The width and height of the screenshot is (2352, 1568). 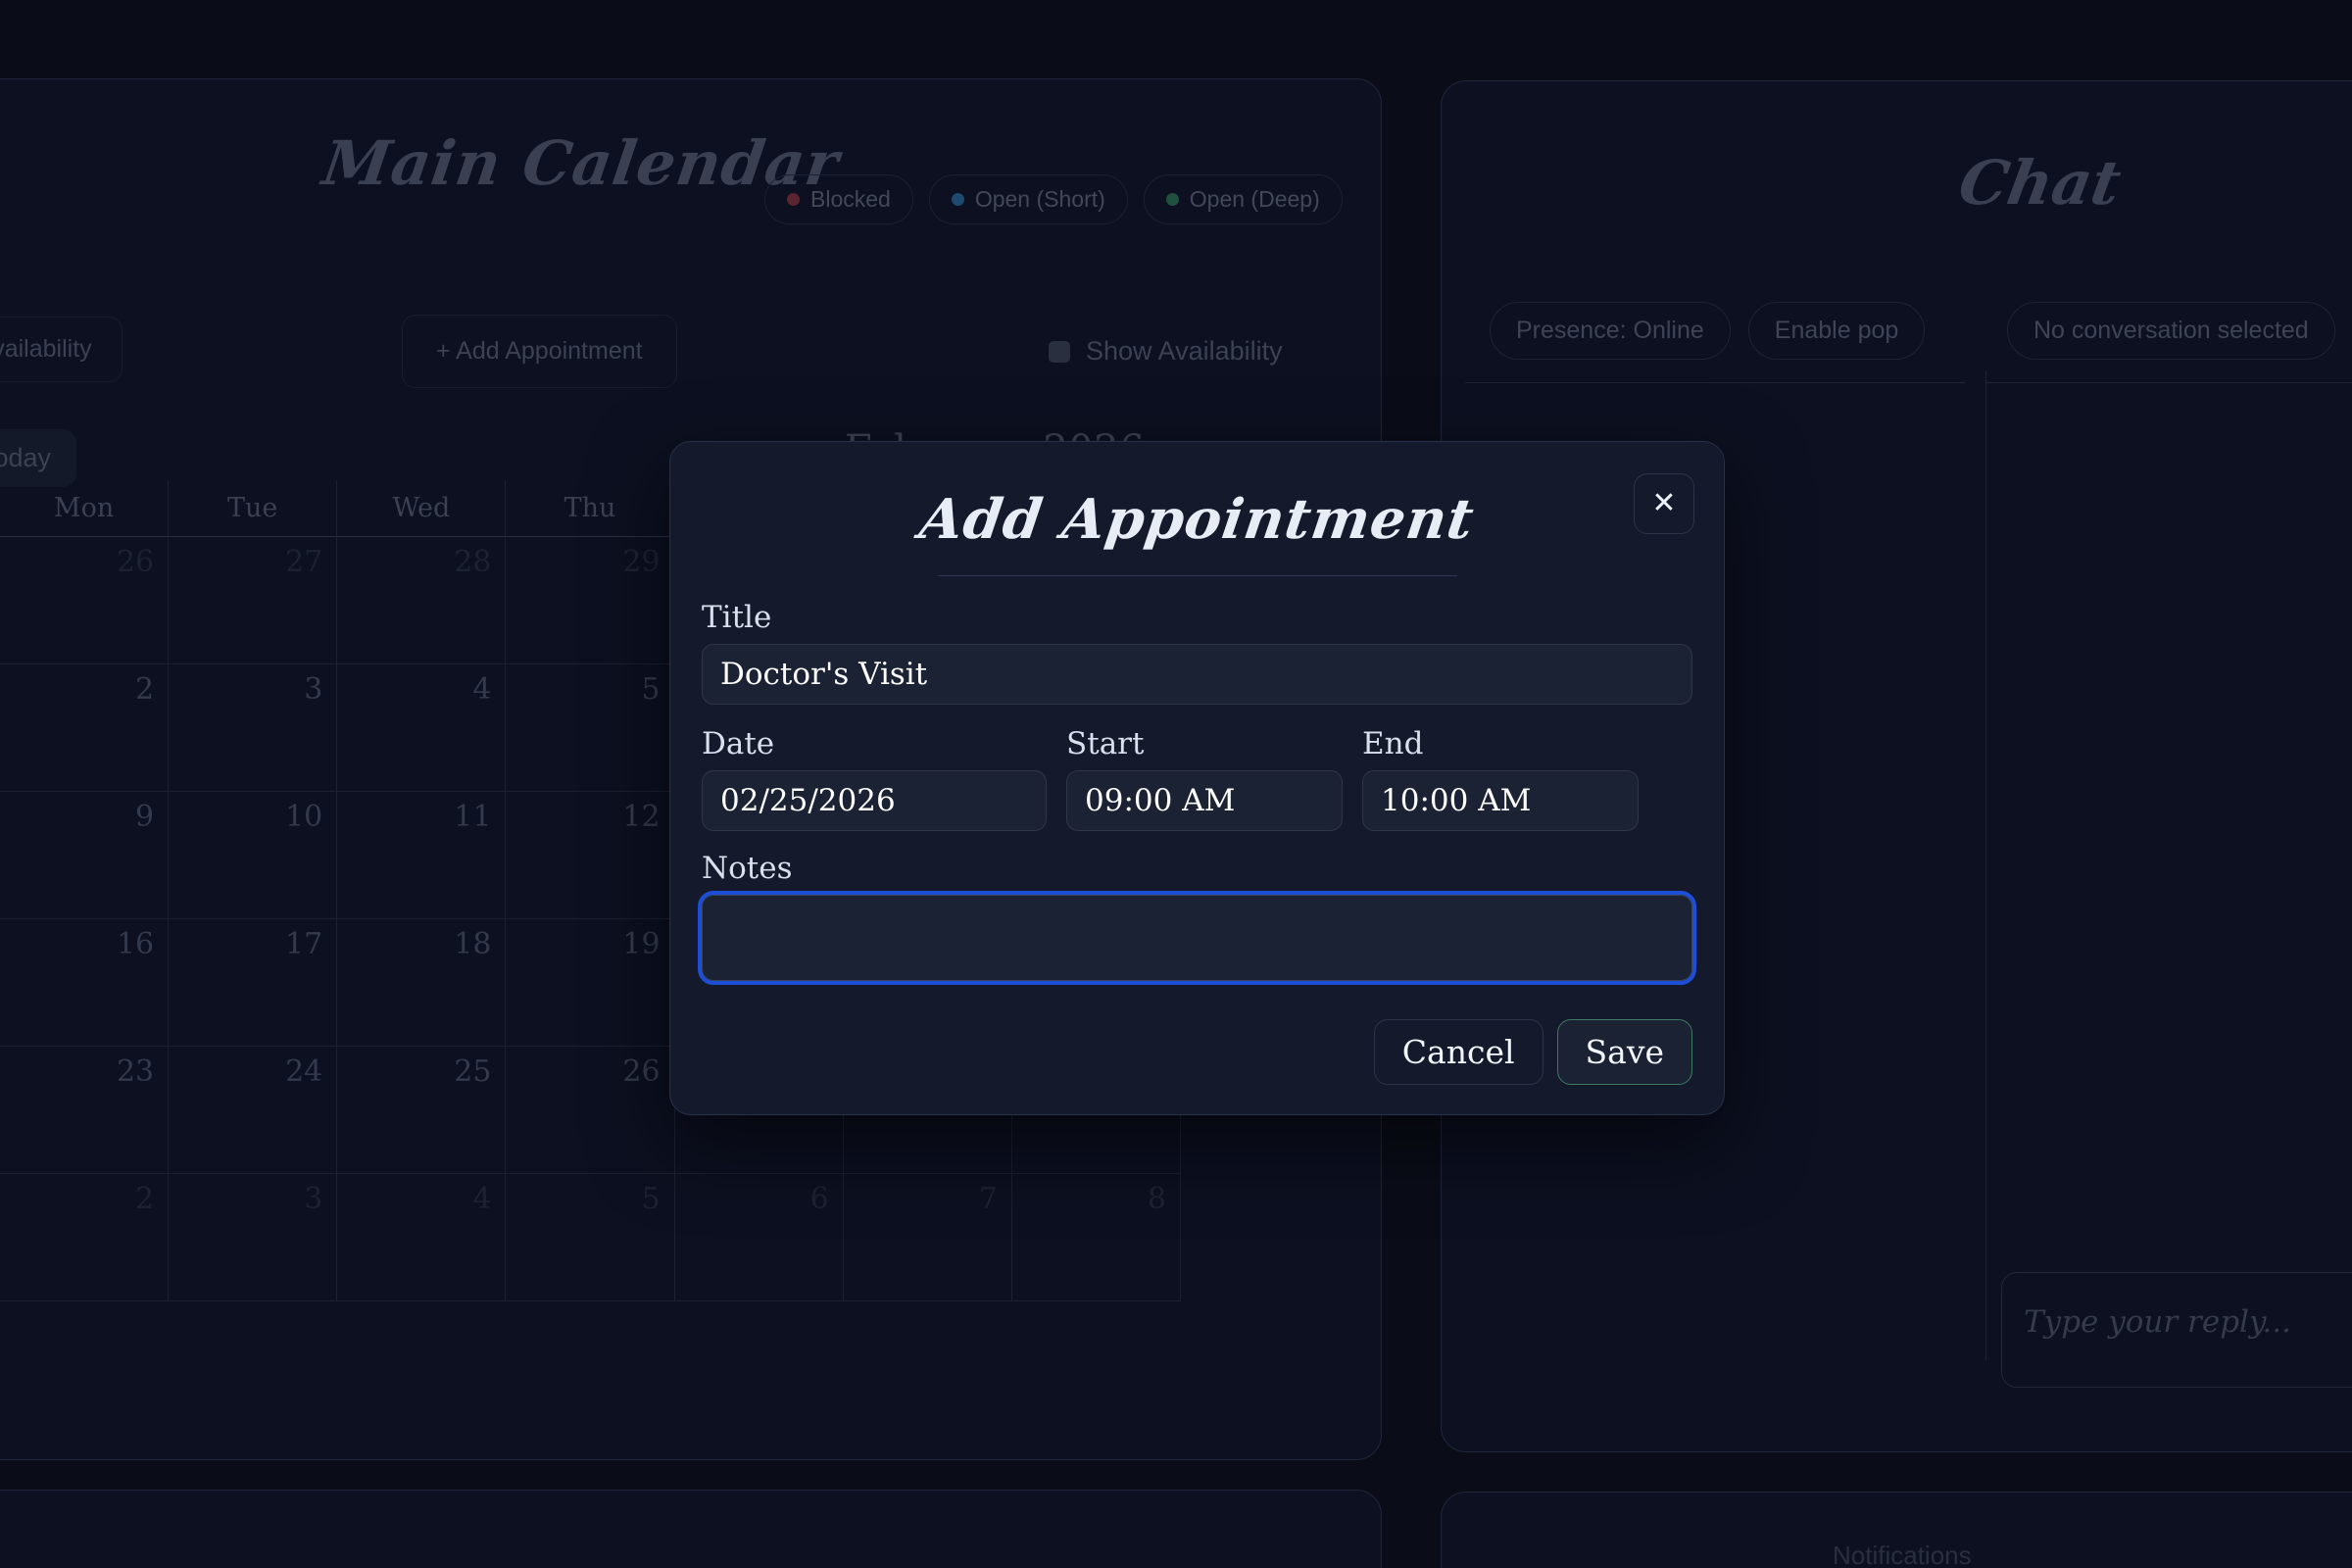 I want to click on close-icon: ✕, so click(x=1664, y=504).